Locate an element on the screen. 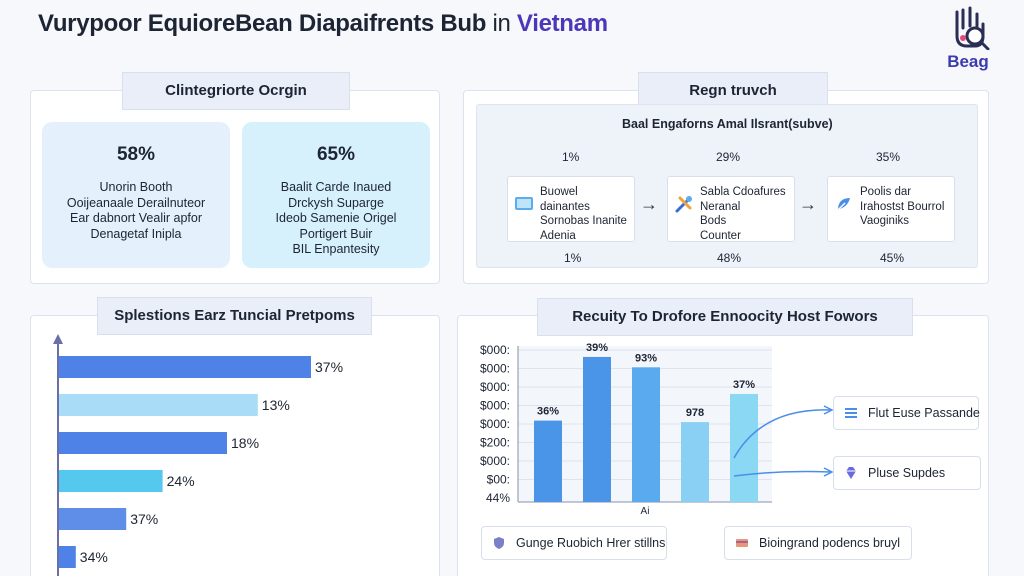 This screenshot has height=576, width=1024. tunnel-bar-label: 18% is located at coordinates (245, 443).